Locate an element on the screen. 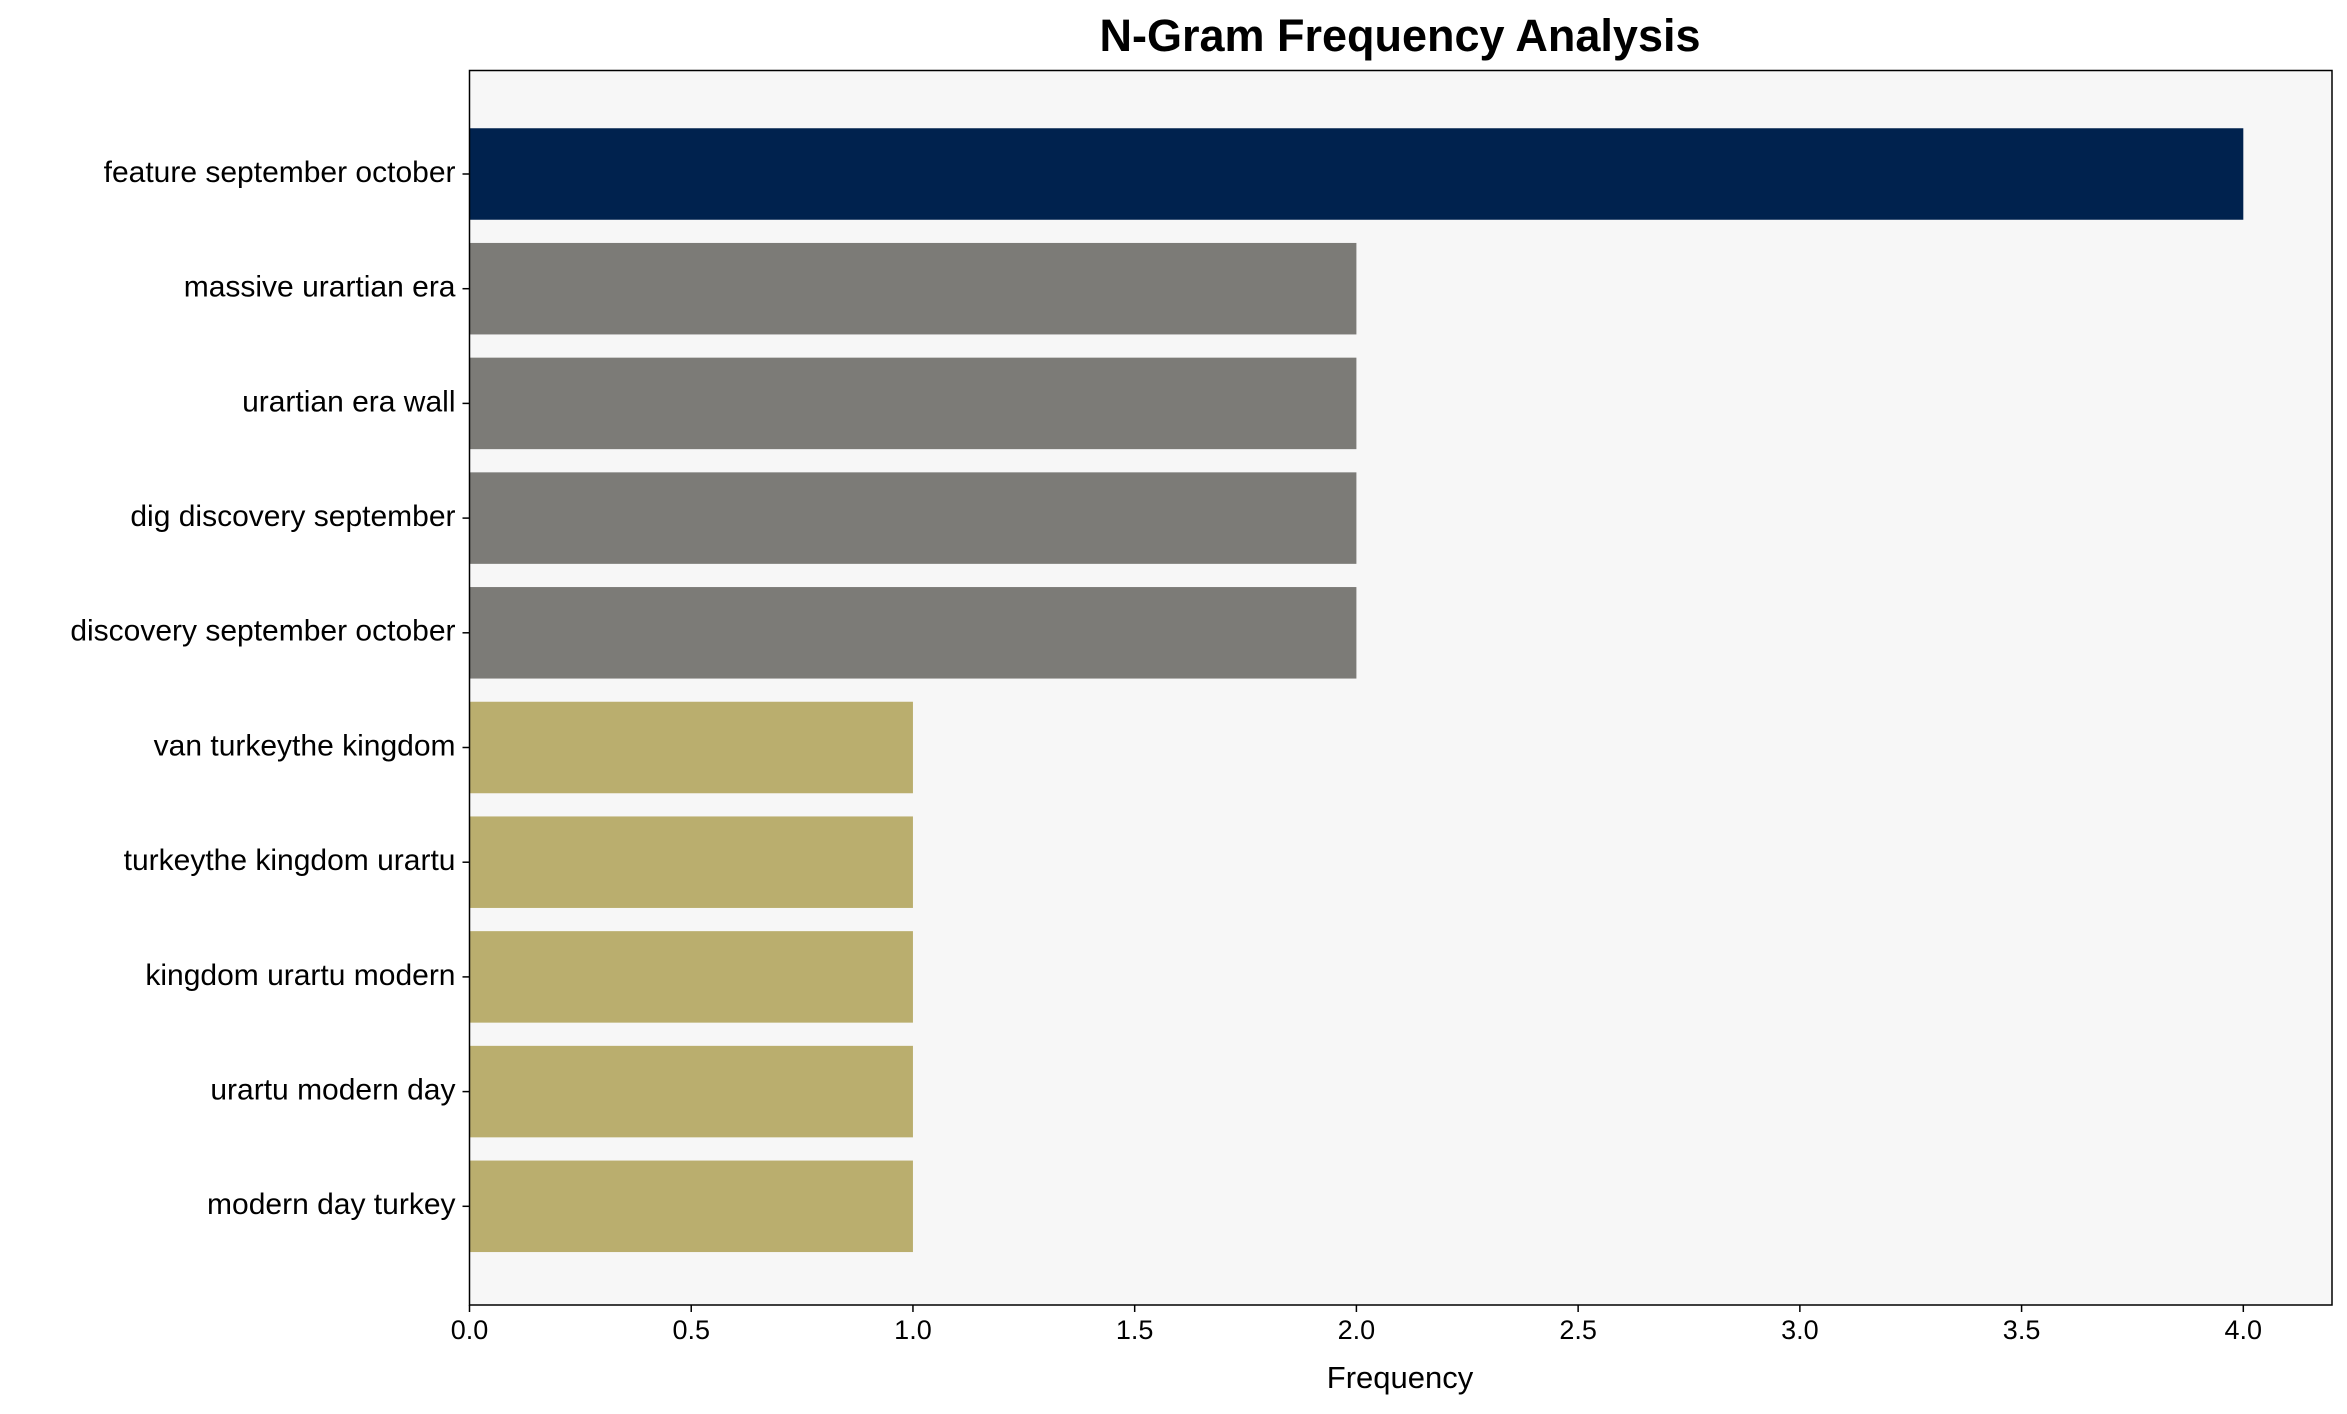  y-tick-label: dig discovery september is located at coordinates (292, 516).